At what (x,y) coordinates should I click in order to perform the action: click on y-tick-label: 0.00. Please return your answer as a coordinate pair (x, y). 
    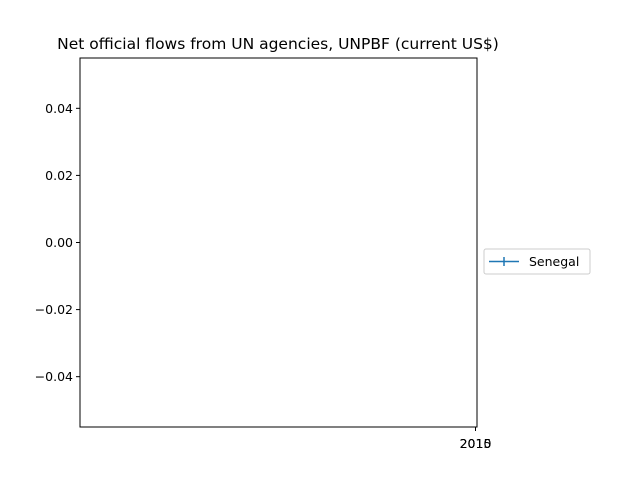
    Looking at the image, I should click on (59, 242).